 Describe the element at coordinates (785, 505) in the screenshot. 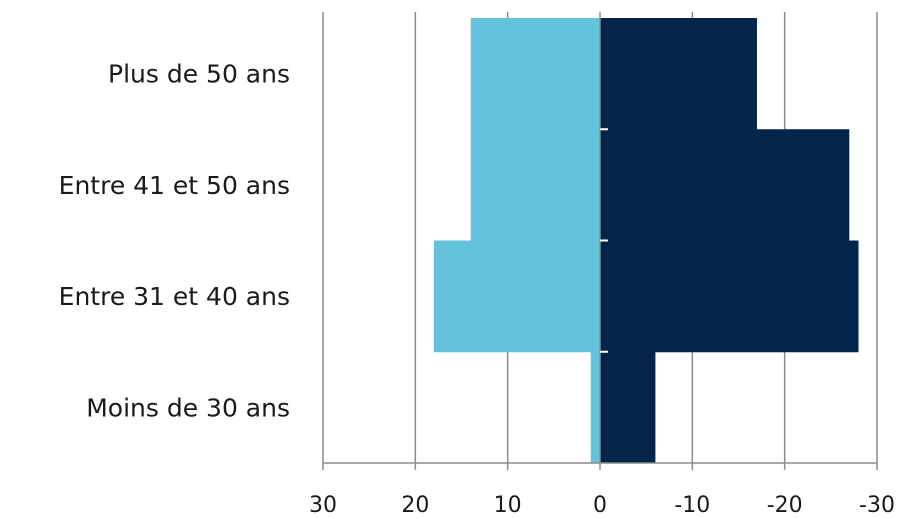

I see `x-tick-label: -20` at that location.